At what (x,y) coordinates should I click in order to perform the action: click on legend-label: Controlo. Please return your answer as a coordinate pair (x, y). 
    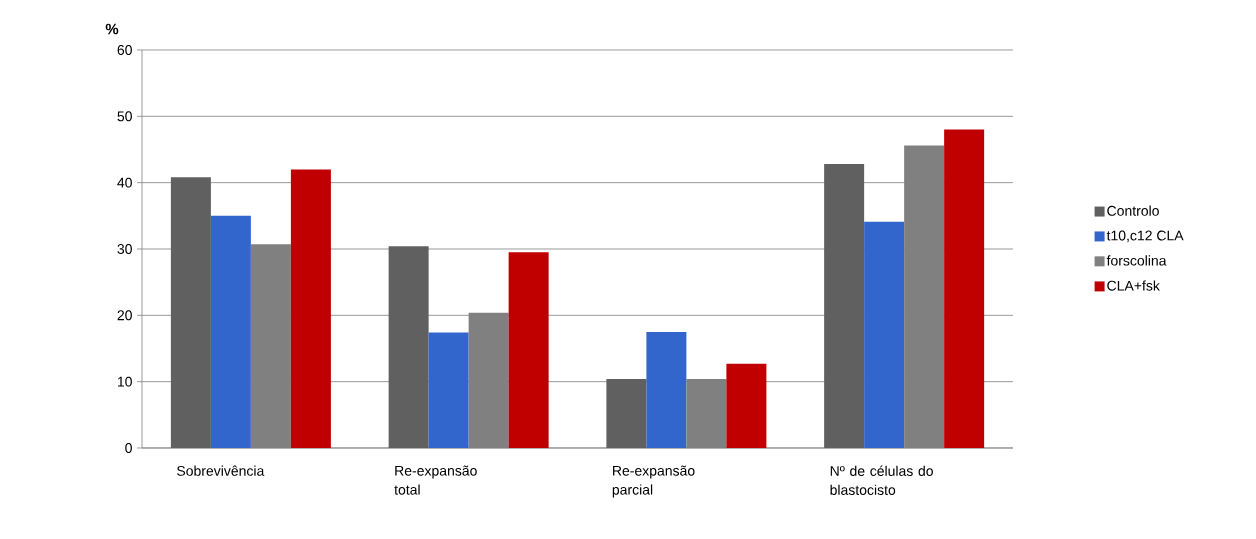
    Looking at the image, I should click on (1133, 210).